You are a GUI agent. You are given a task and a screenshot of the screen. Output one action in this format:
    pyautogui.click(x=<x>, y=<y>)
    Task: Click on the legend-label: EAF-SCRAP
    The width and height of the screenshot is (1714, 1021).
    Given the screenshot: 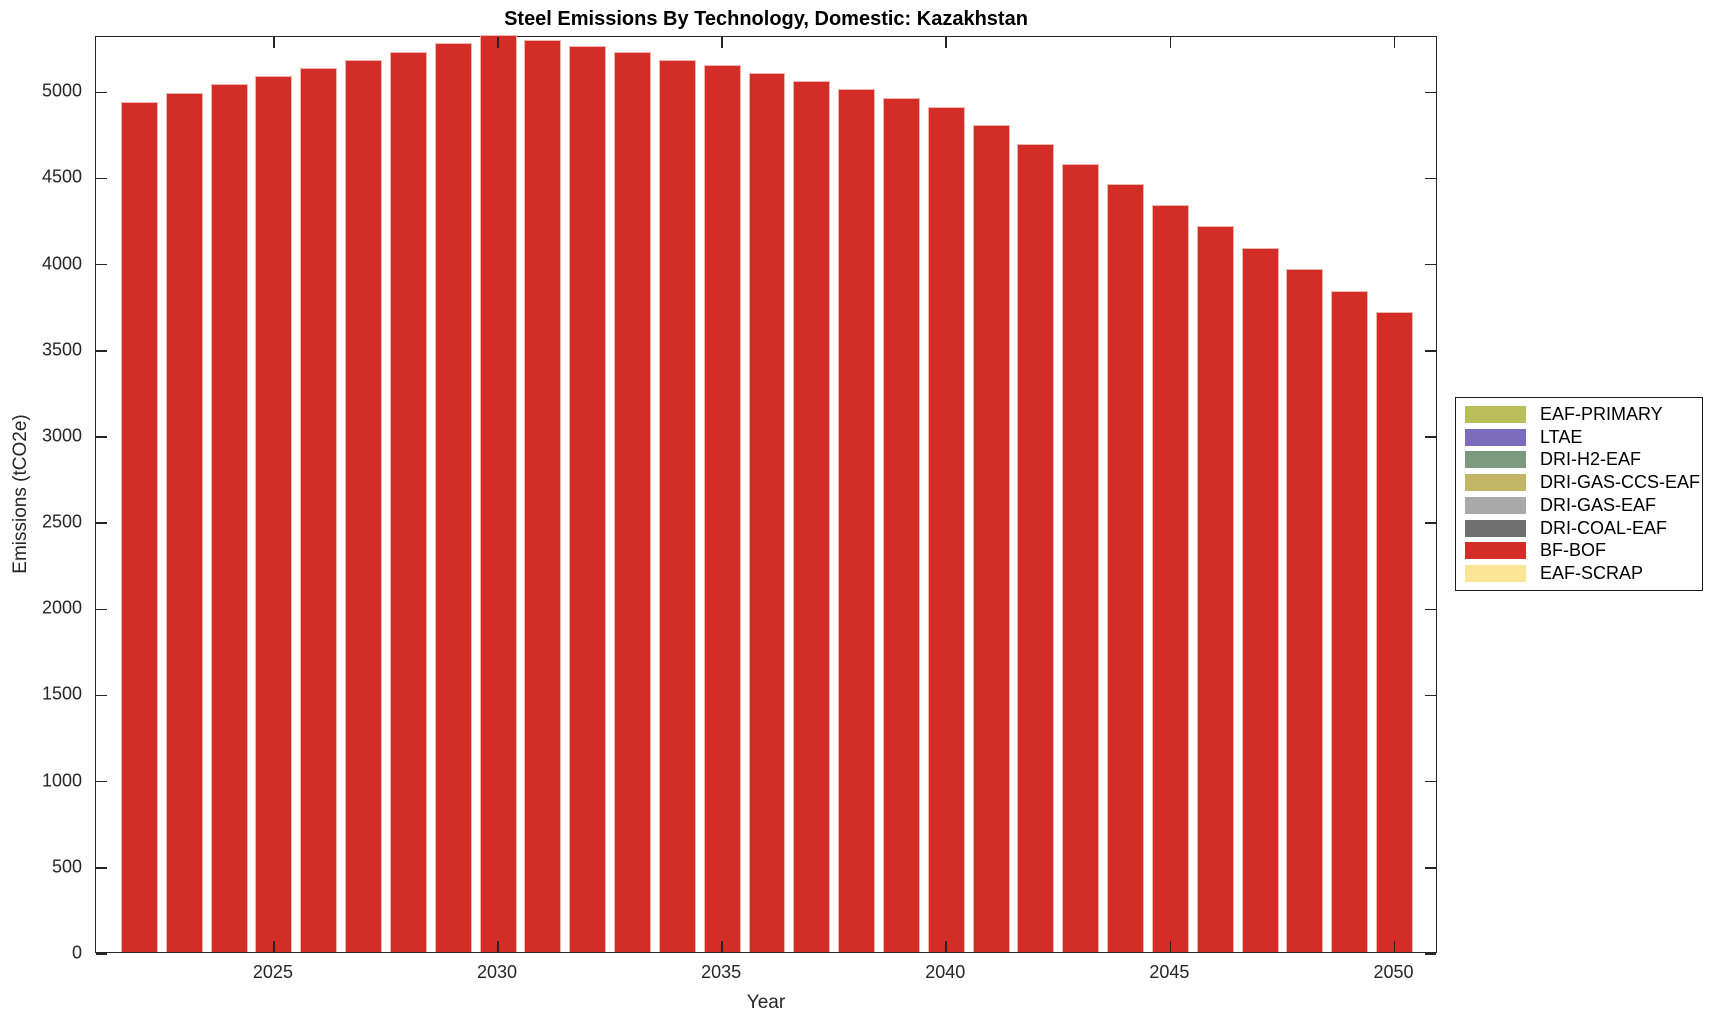 What is the action you would take?
    pyautogui.click(x=1592, y=573)
    